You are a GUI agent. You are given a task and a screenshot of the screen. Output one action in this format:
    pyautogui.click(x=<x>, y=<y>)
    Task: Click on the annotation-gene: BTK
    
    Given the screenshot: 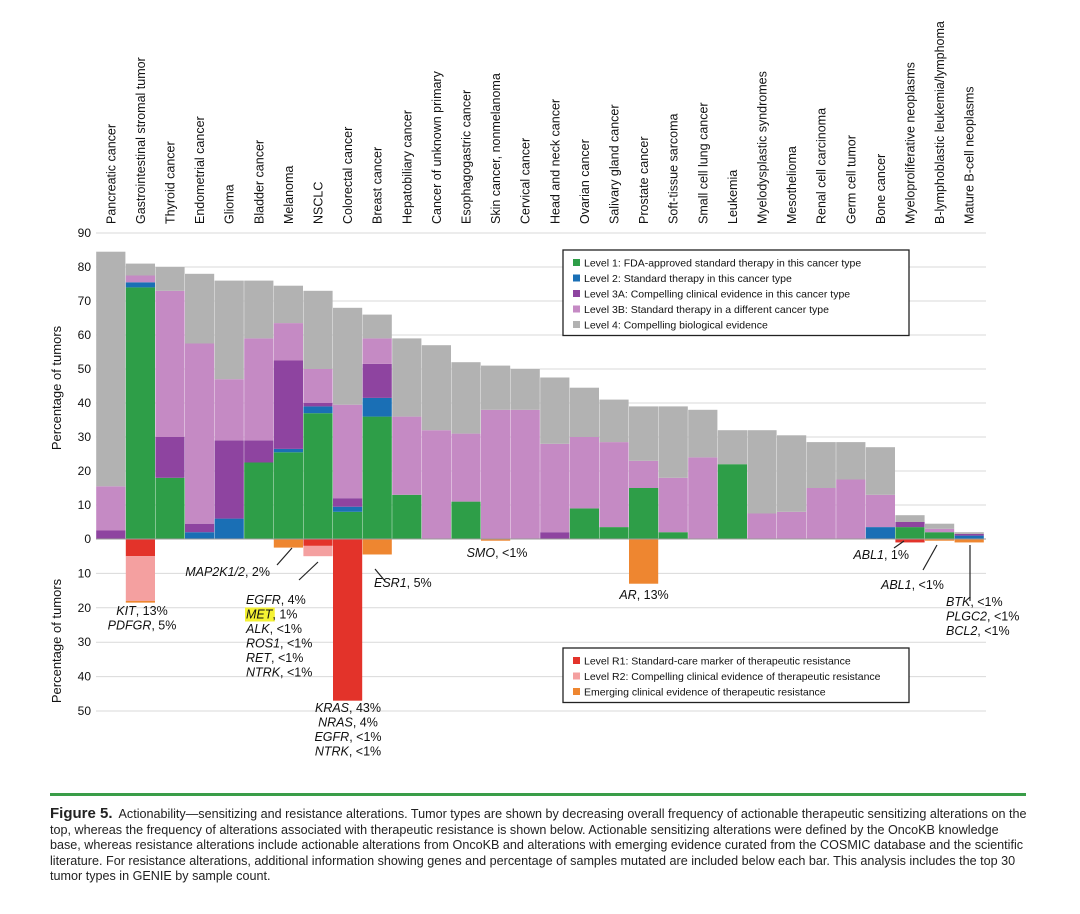 What is the action you would take?
    pyautogui.click(x=958, y=602)
    